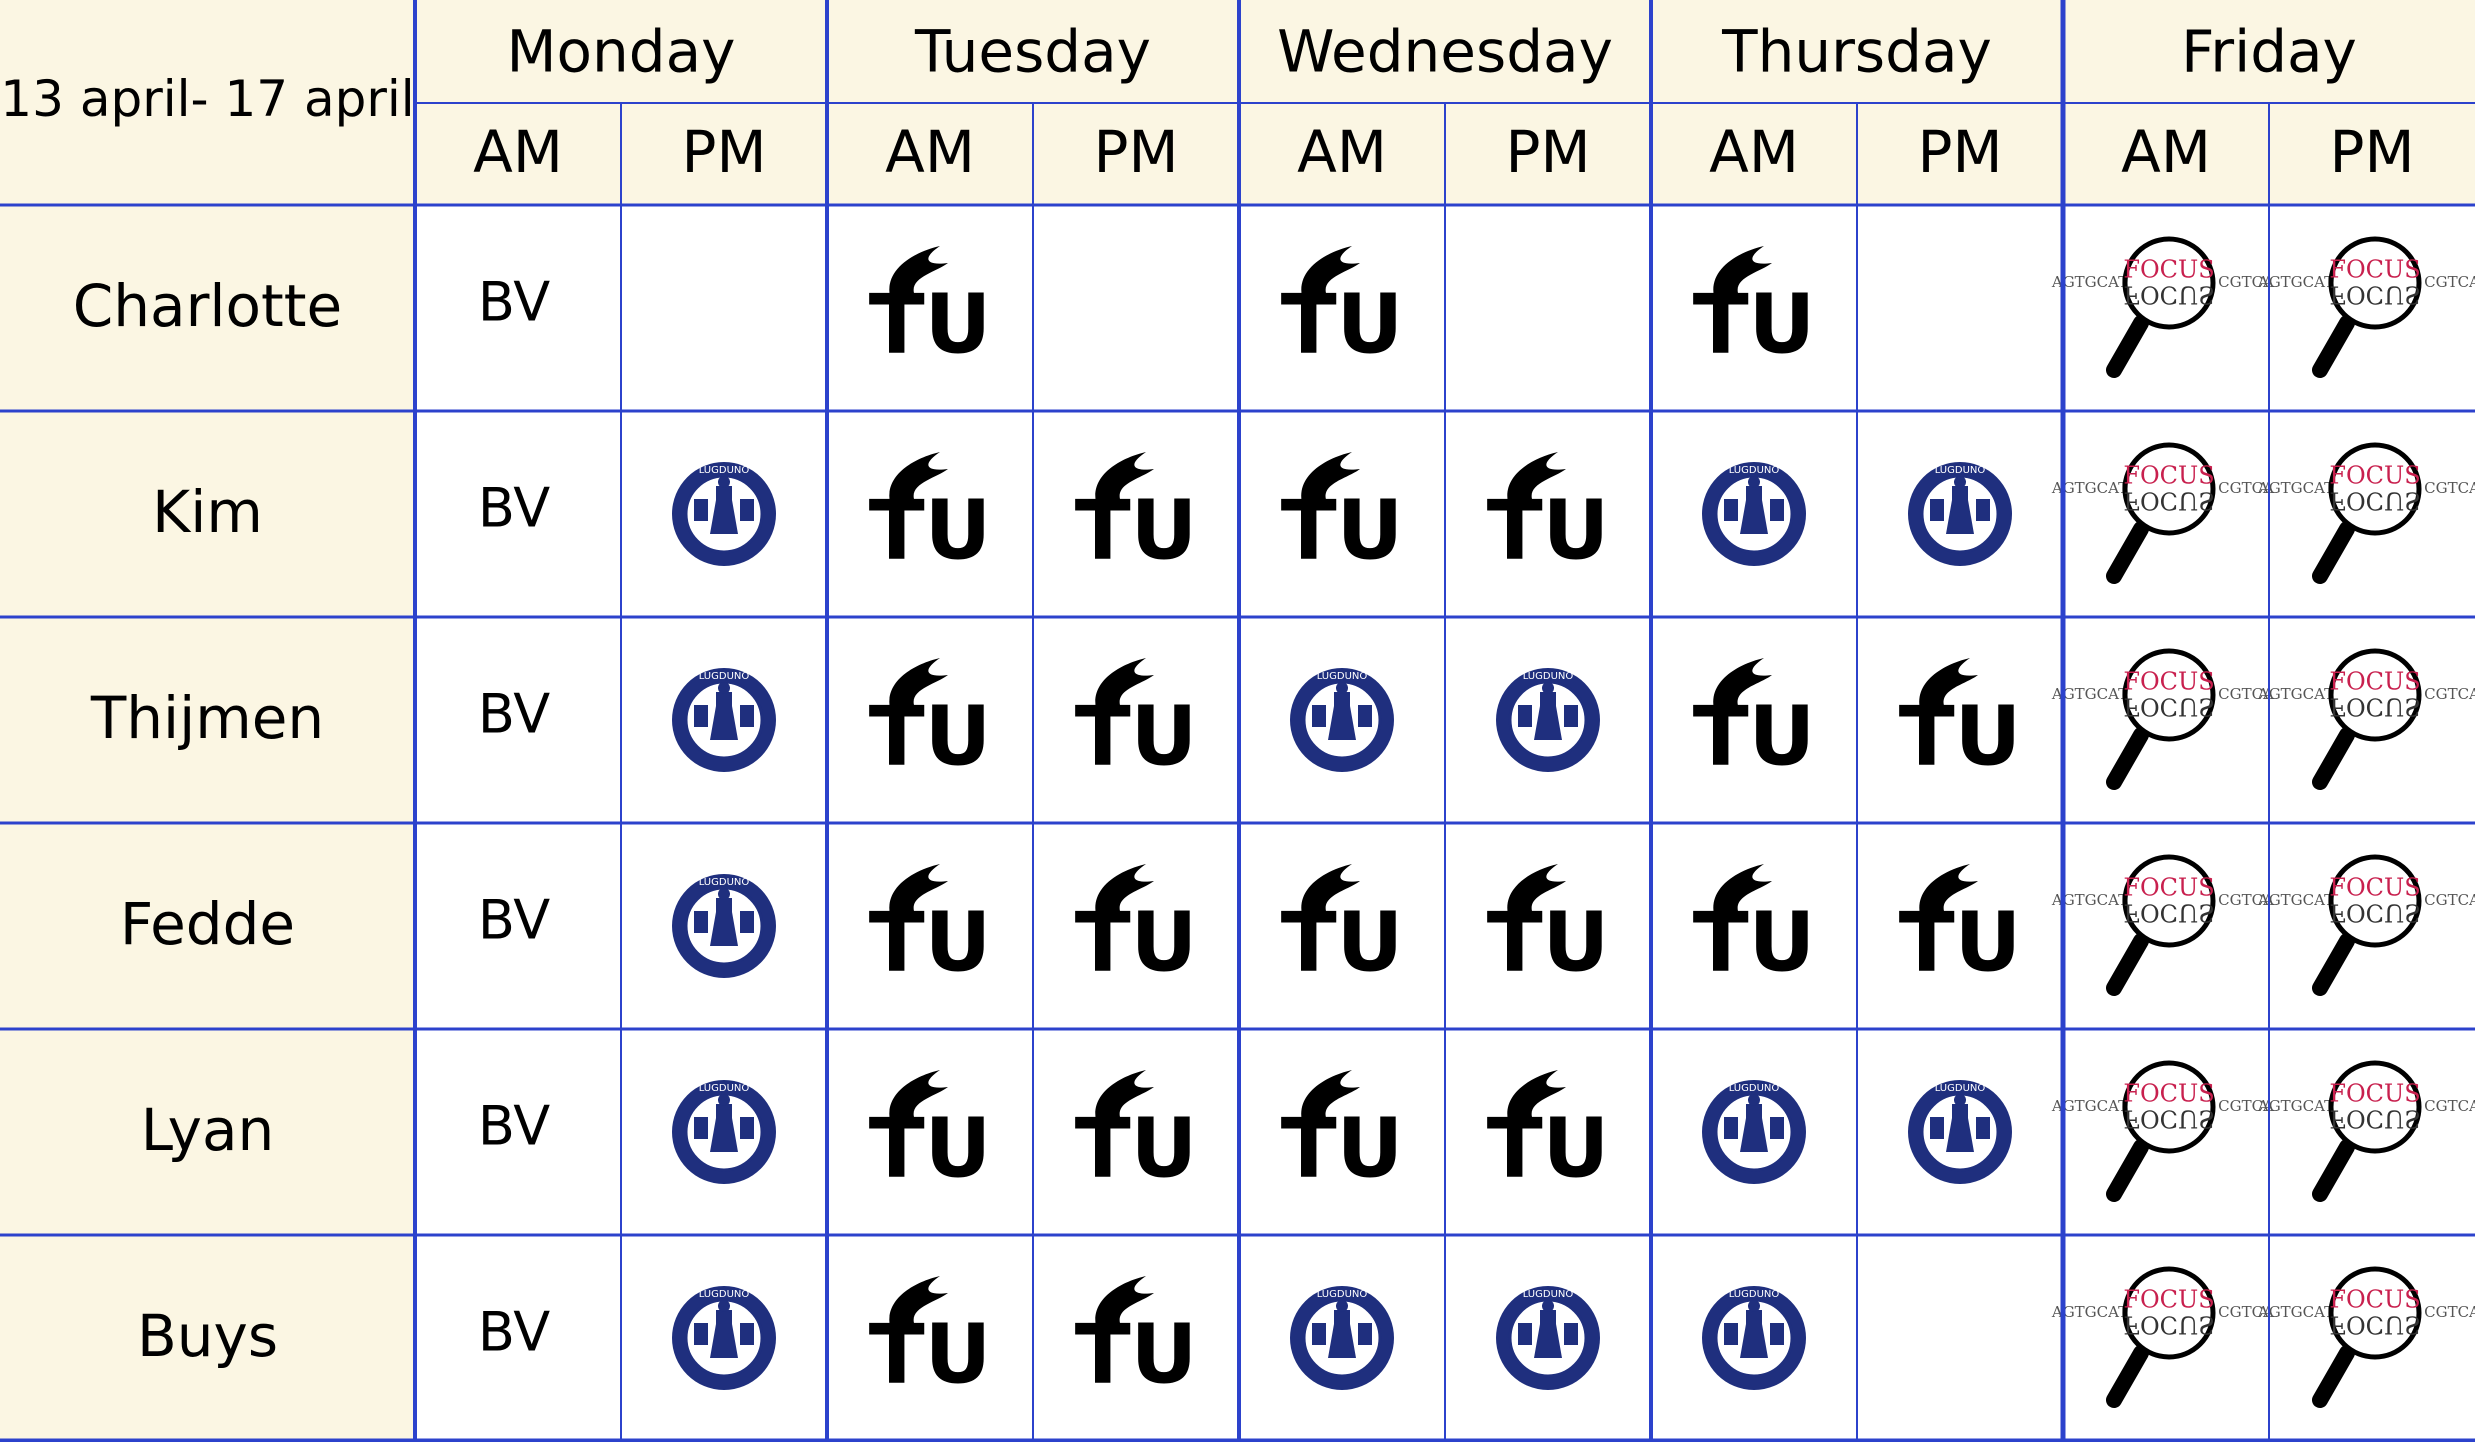 The width and height of the screenshot is (2475, 1446). I want to click on half-label: AM, so click(518, 152).